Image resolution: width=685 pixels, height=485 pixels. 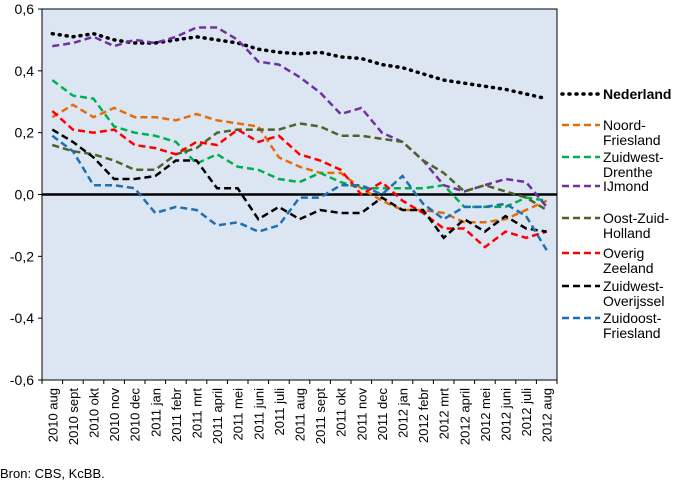 What do you see at coordinates (279, 412) in the screenshot?
I see `x-tick-label: 2011 juli` at bounding box center [279, 412].